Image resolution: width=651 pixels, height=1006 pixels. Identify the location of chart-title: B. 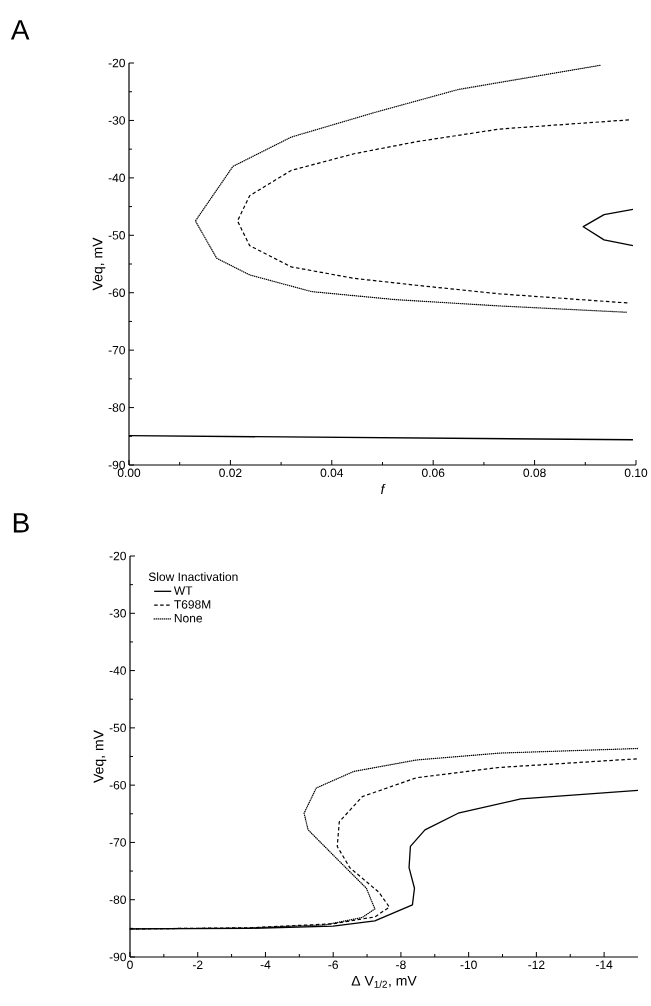
(21, 523).